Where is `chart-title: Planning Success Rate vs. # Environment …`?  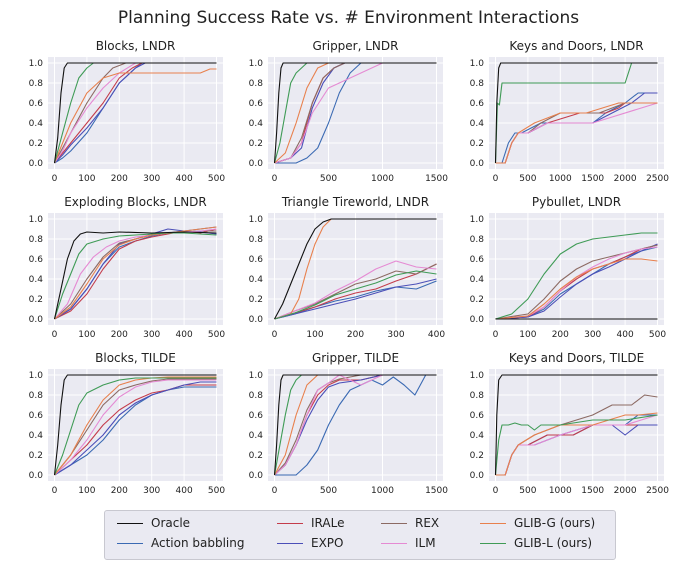
chart-title: Planning Success Rate vs. # Environment … is located at coordinates (348, 18).